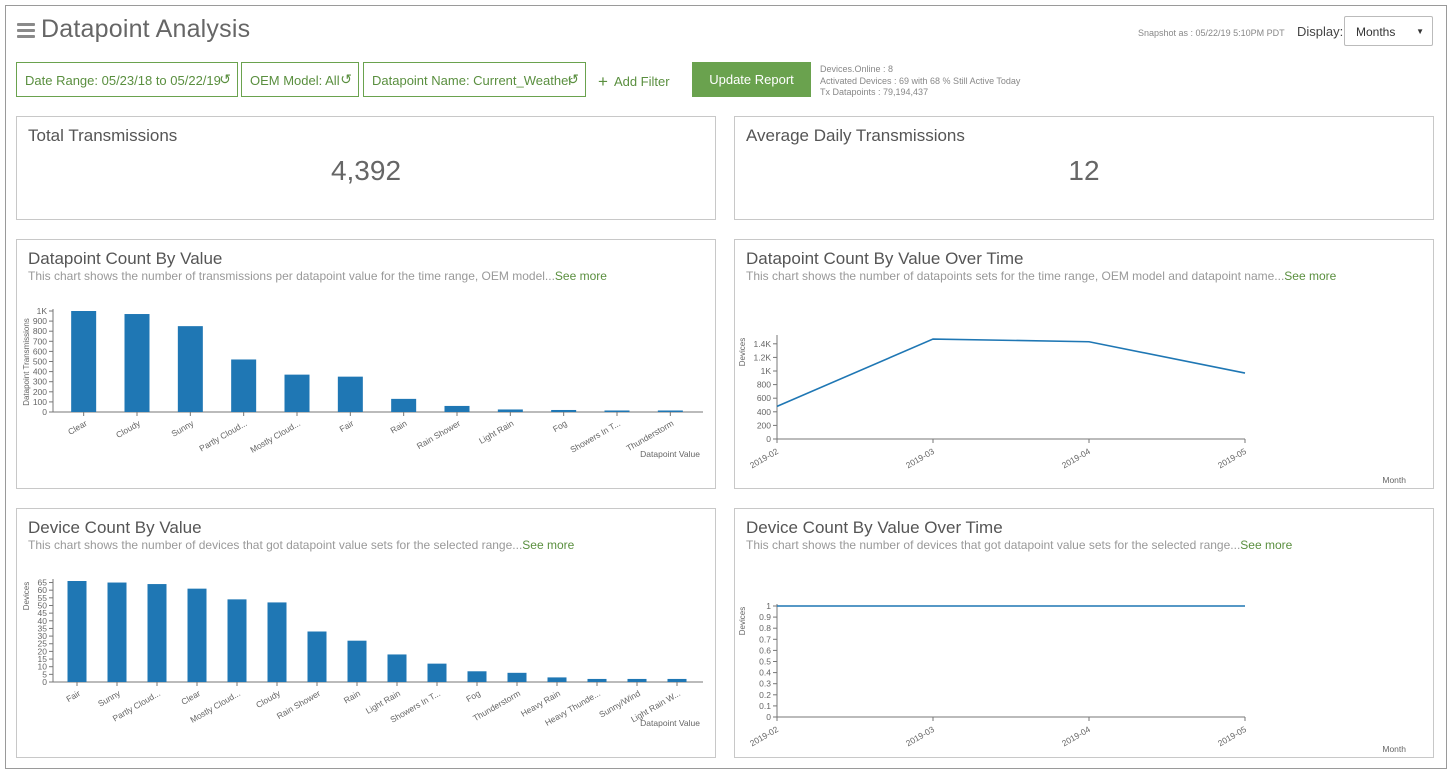 This screenshot has height=774, width=1452. I want to click on datapoint-name-filter: Datapoint Name: Current_Weather ↺, so click(474, 79).